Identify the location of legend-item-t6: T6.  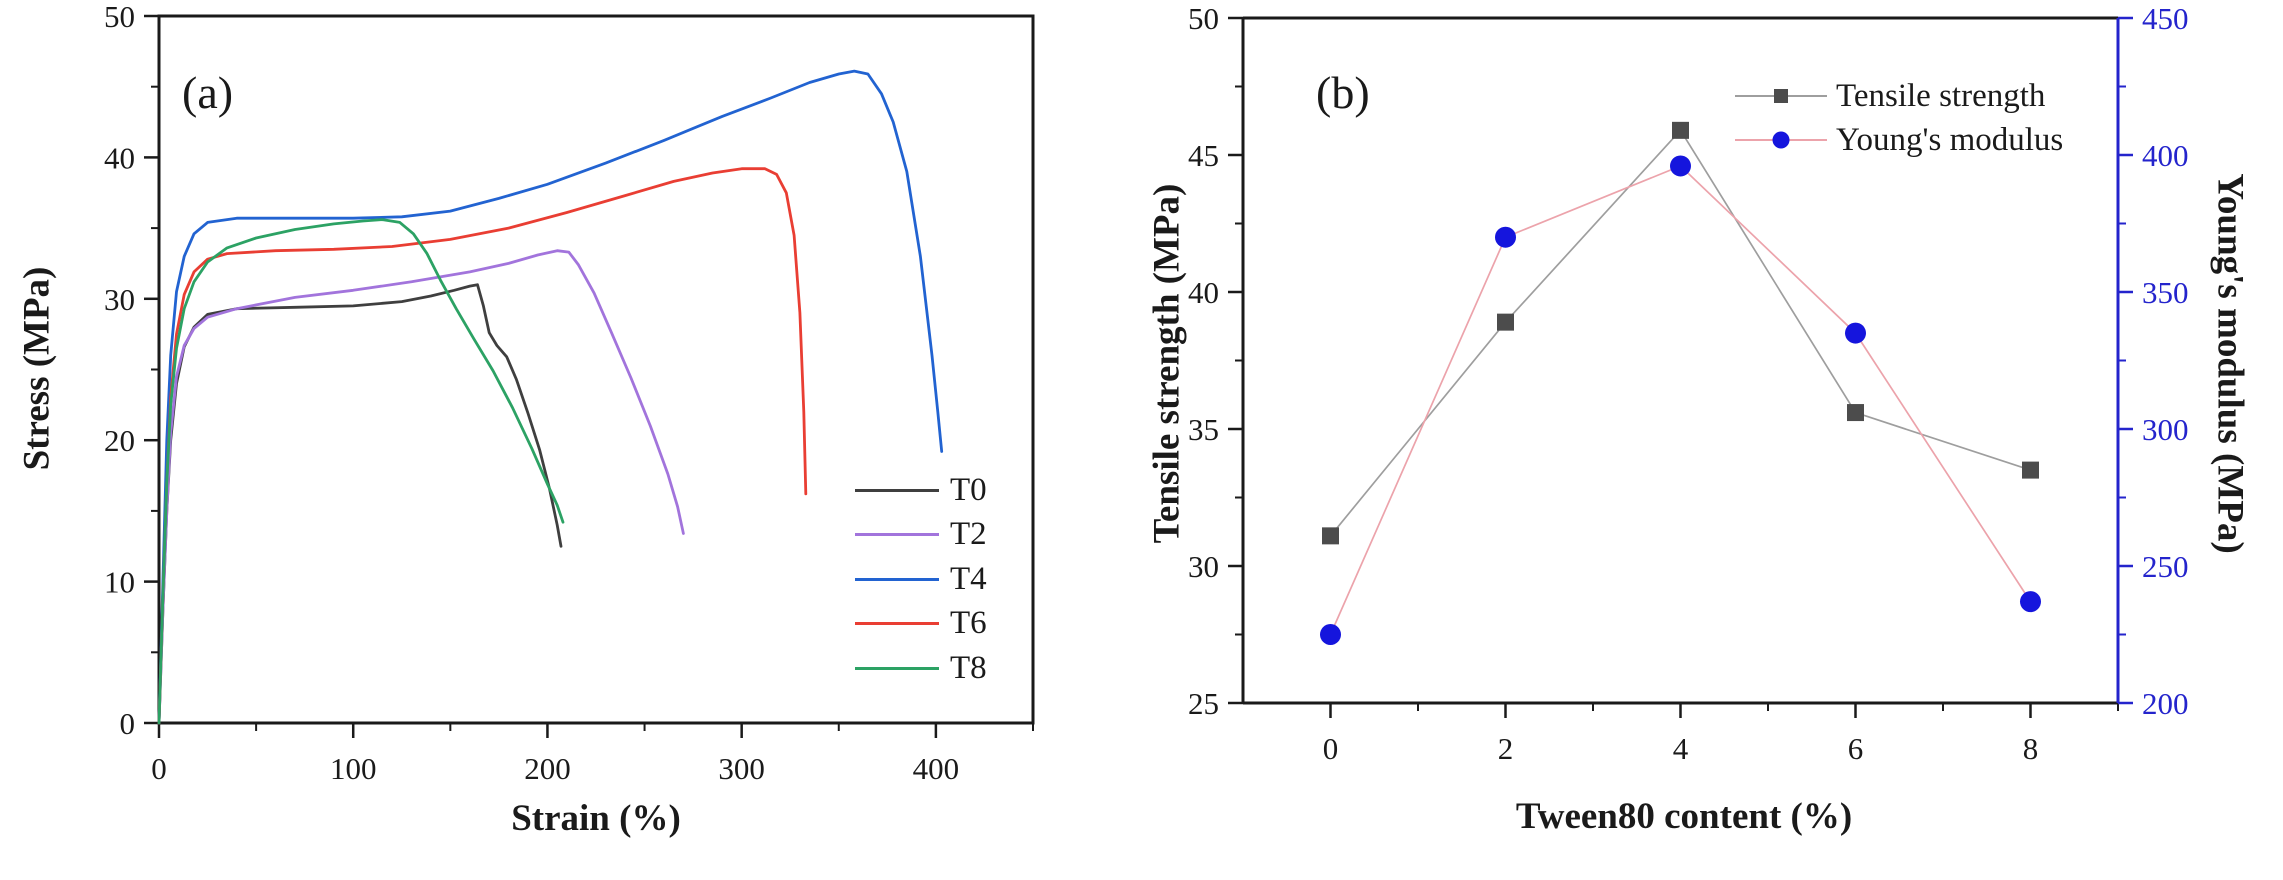
(921, 624).